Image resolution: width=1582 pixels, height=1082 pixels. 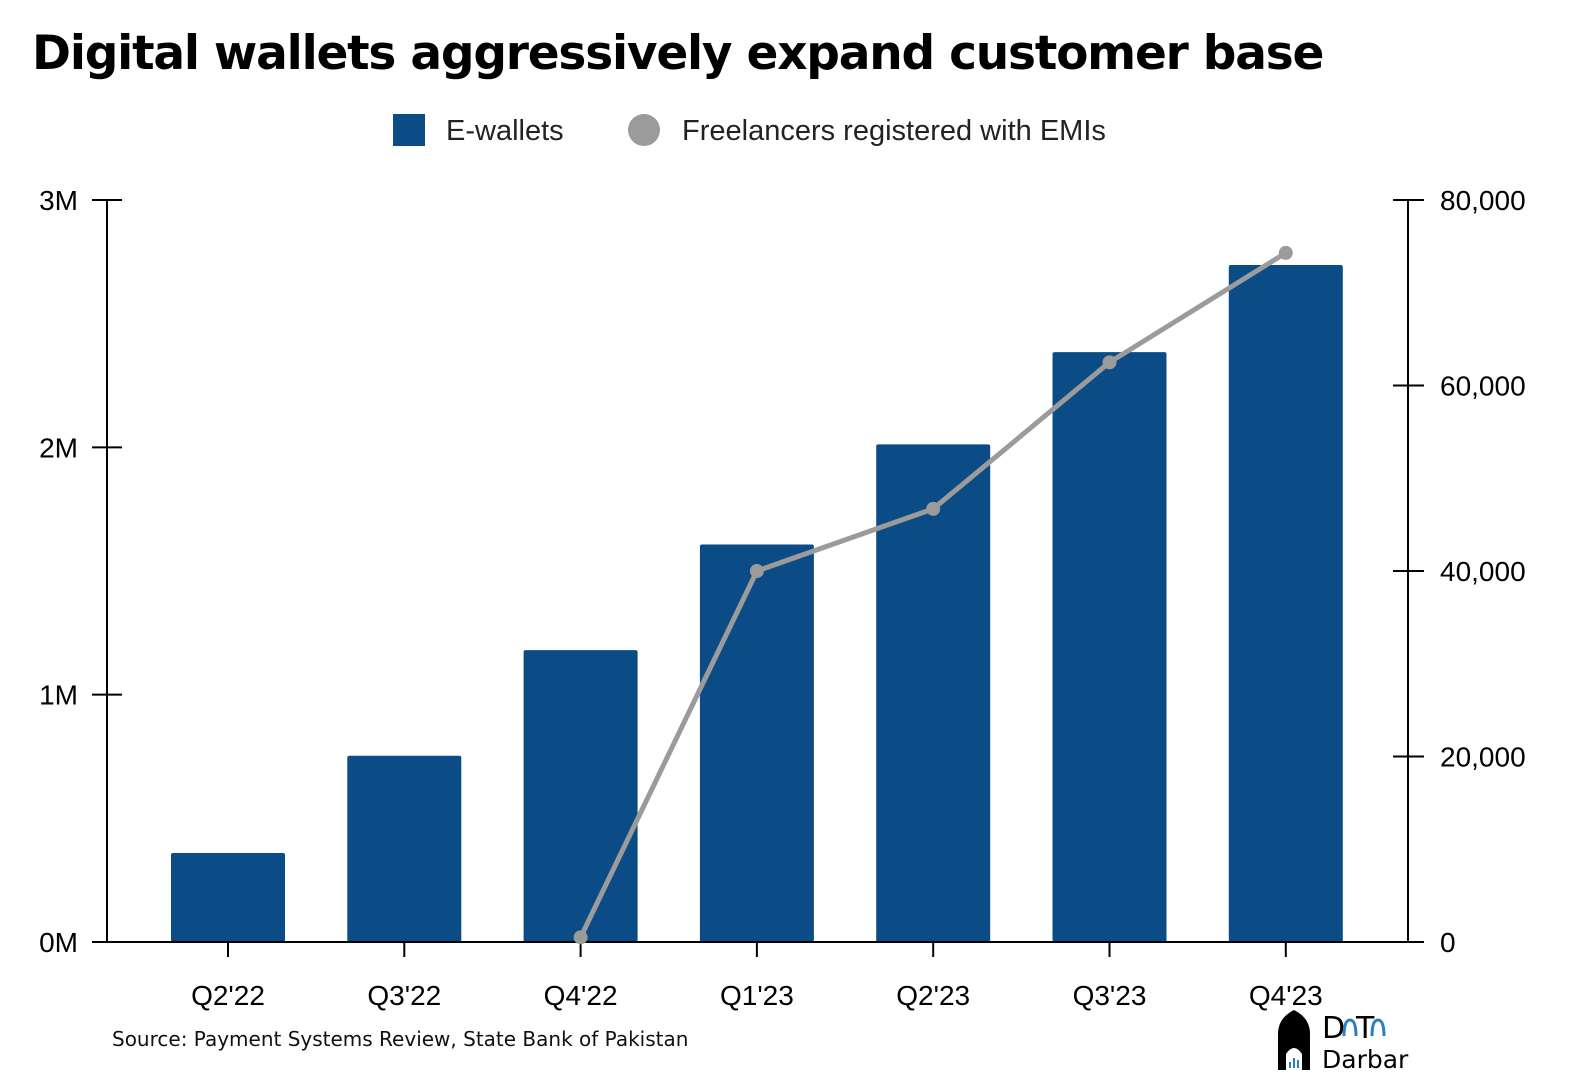 What do you see at coordinates (1483, 386) in the screenshot?
I see `right-tick-label-3: 60,000` at bounding box center [1483, 386].